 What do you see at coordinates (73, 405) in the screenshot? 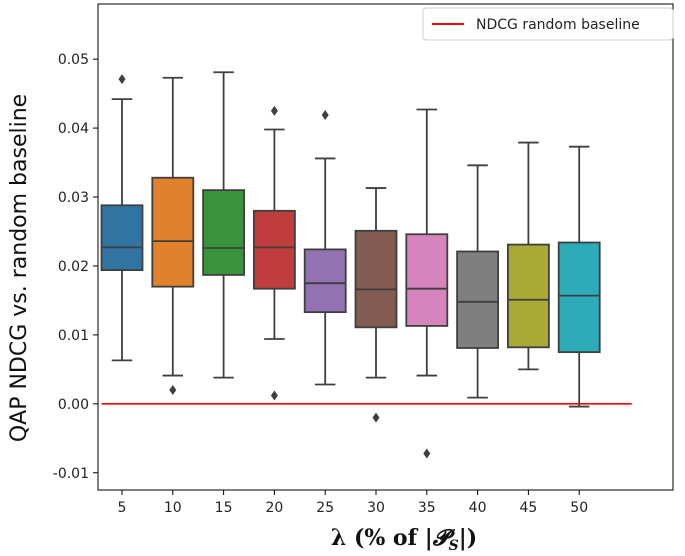
I see `y-tick-label: 0.00` at bounding box center [73, 405].